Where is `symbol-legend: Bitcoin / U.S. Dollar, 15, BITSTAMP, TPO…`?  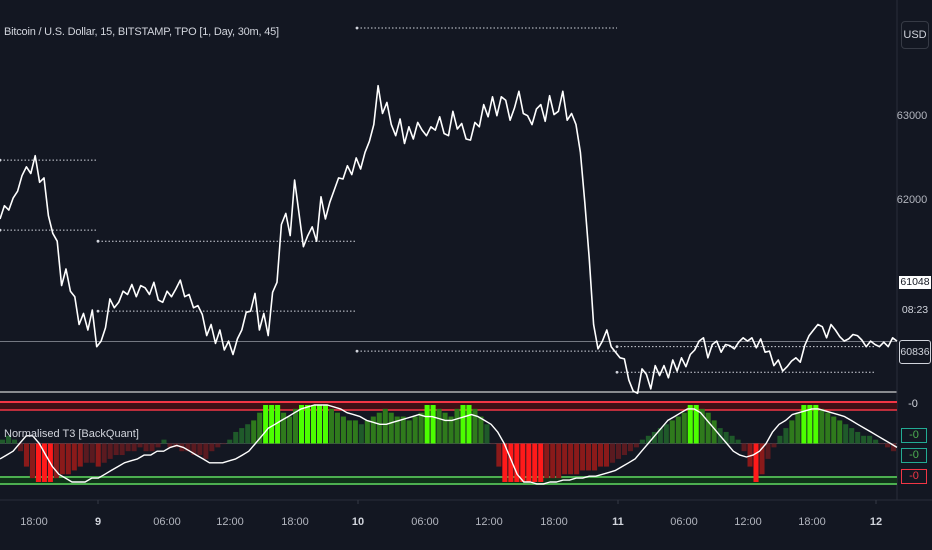 symbol-legend: Bitcoin / U.S. Dollar, 15, BITSTAMP, TPO… is located at coordinates (141, 32).